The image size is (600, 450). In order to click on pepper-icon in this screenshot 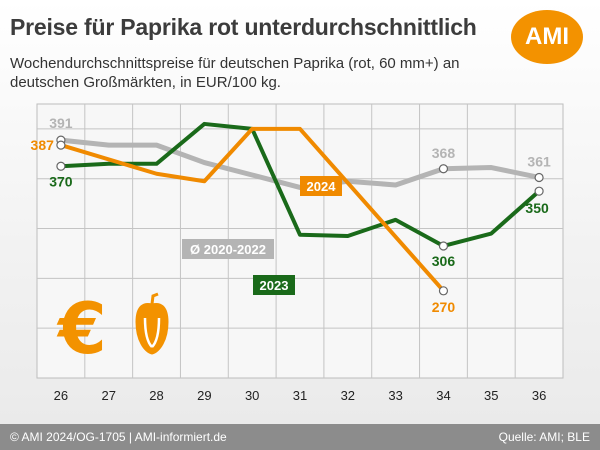, I will do `click(152, 323)`.